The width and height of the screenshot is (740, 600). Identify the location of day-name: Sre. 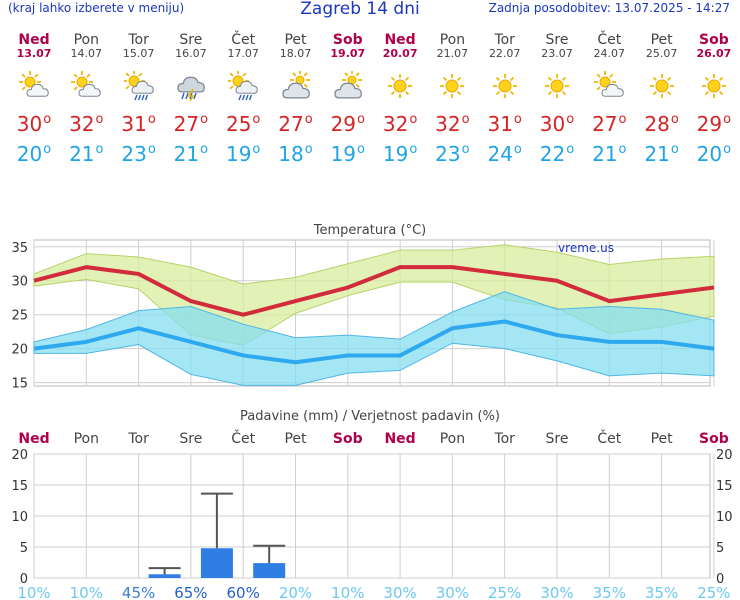
(557, 40).